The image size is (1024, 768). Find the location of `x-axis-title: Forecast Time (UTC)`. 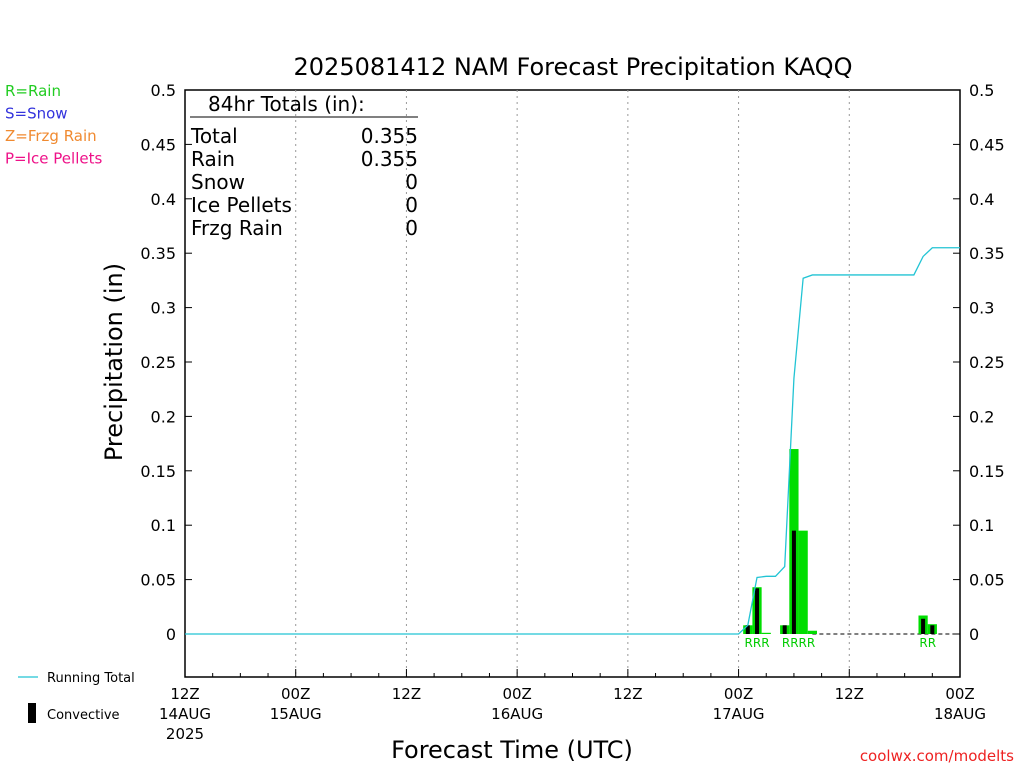

x-axis-title: Forecast Time (UTC) is located at coordinates (512, 750).